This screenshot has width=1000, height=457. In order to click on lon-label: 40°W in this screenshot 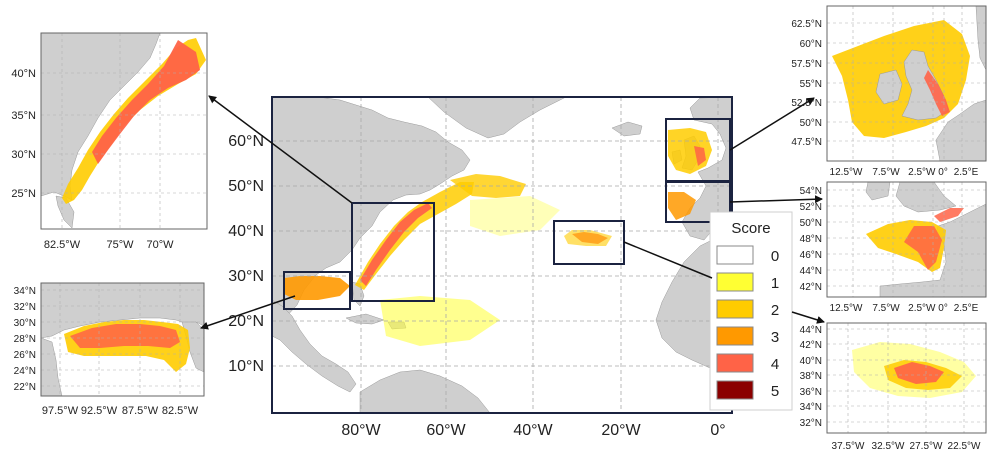, I will do `click(533, 430)`.